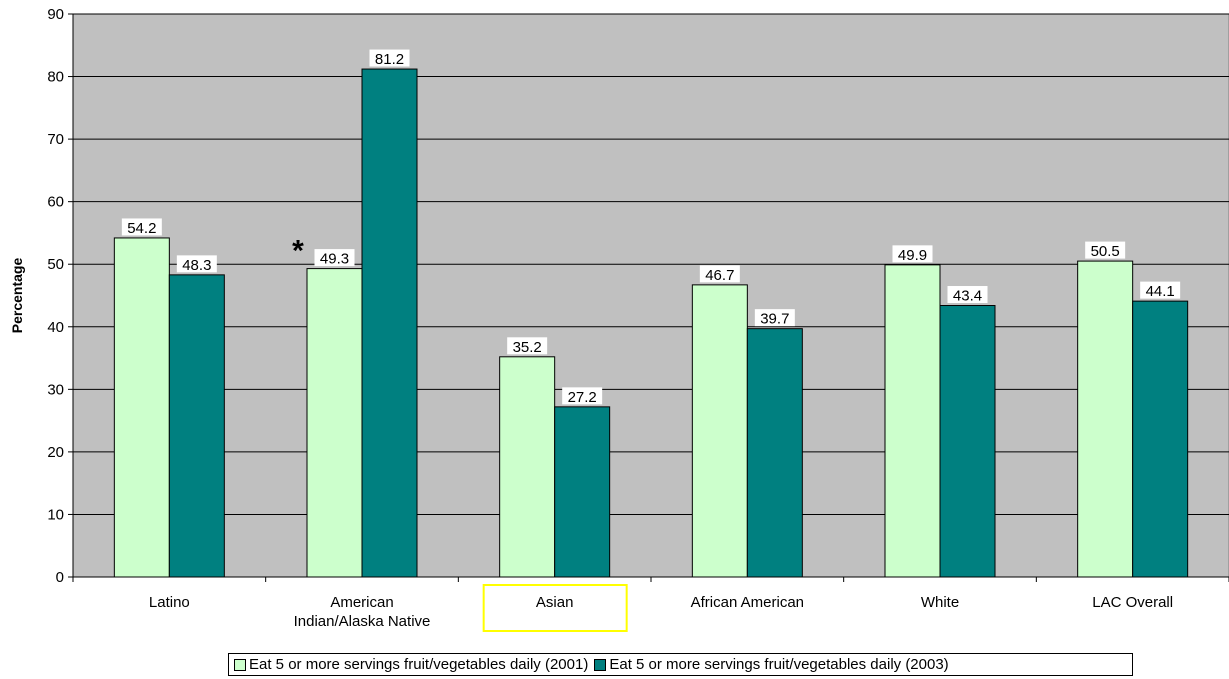 The image size is (1229, 679). I want to click on data-label: 27.2, so click(582, 397).